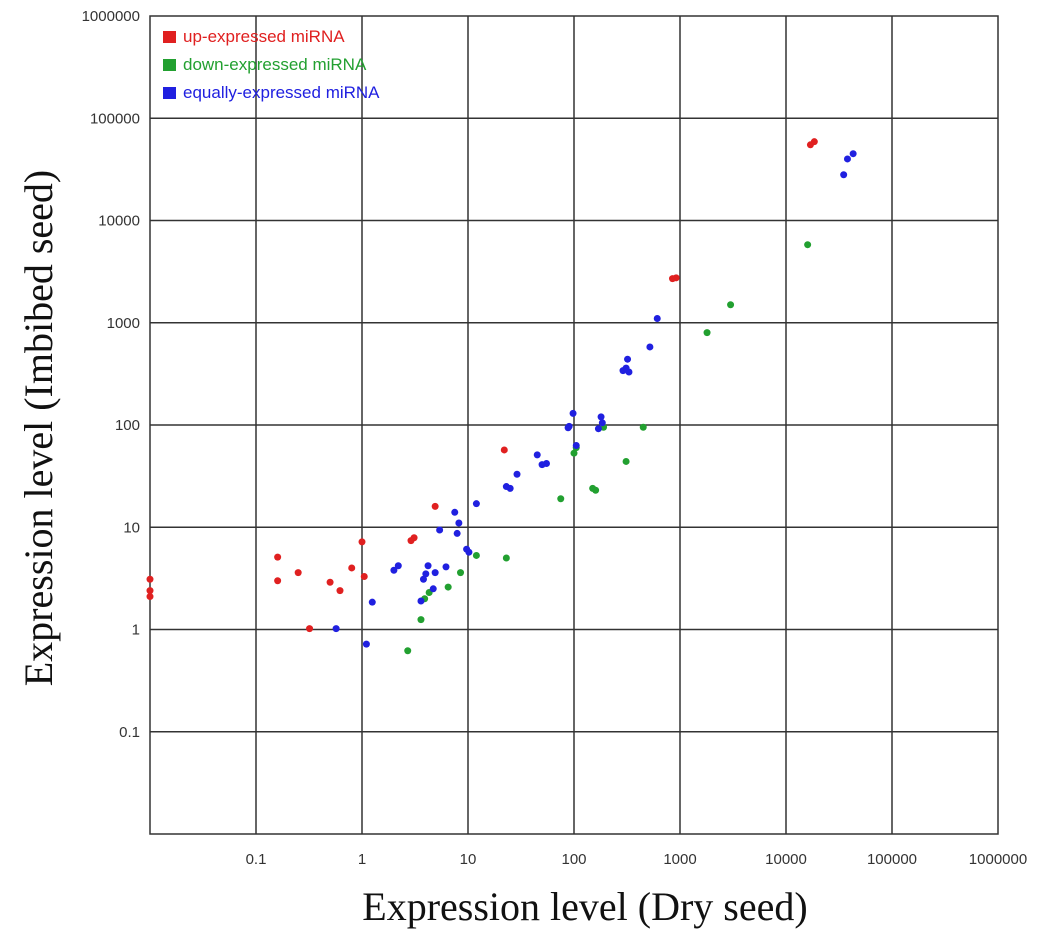 Image resolution: width=1045 pixels, height=930 pixels. What do you see at coordinates (38, 428) in the screenshot?
I see `y-axis-title: Expression level (Imbibed seed)` at bounding box center [38, 428].